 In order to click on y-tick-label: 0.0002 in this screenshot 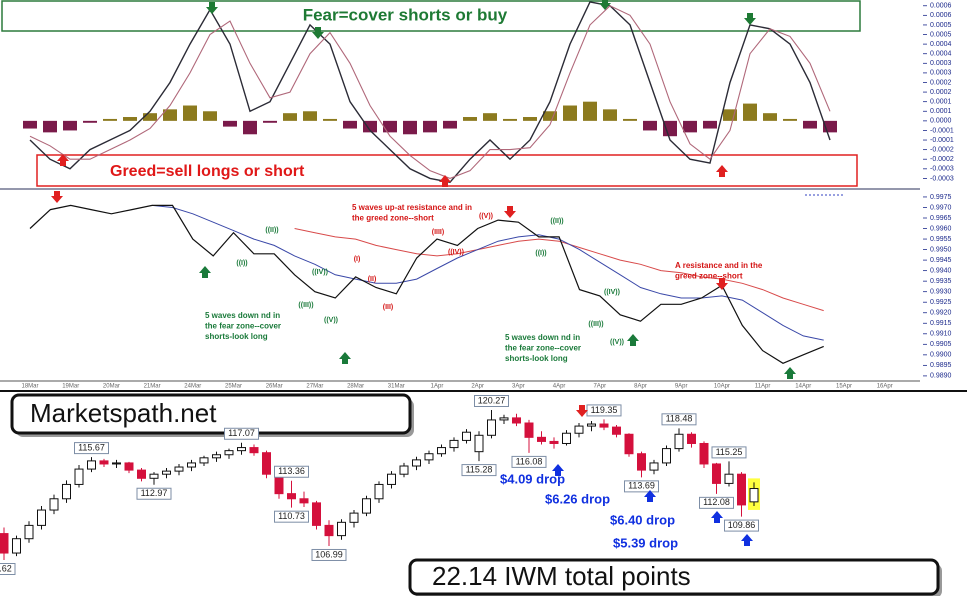, I will do `click(941, 82)`.